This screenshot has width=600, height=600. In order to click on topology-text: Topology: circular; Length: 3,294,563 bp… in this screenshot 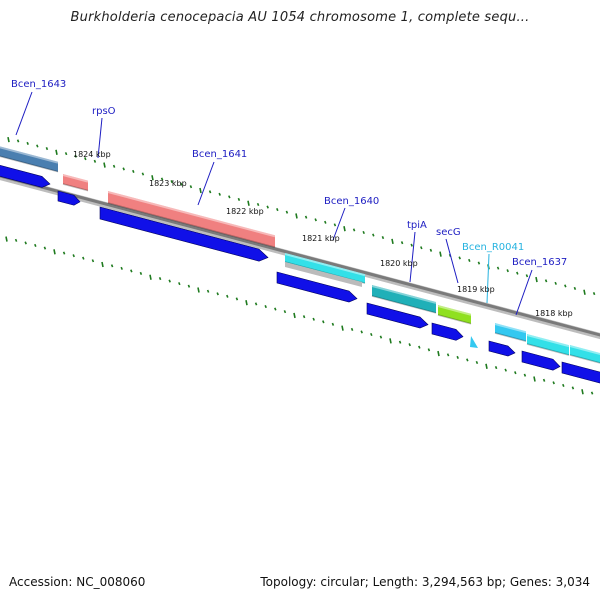, I will do `click(425, 582)`.